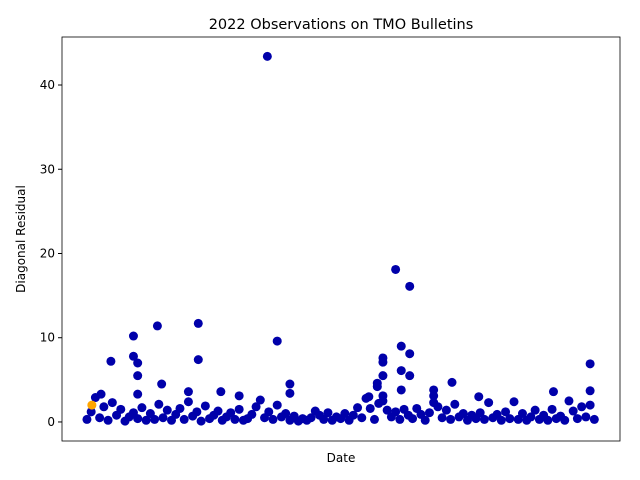  I want to click on y-tick-label: 10, so click(47, 338).